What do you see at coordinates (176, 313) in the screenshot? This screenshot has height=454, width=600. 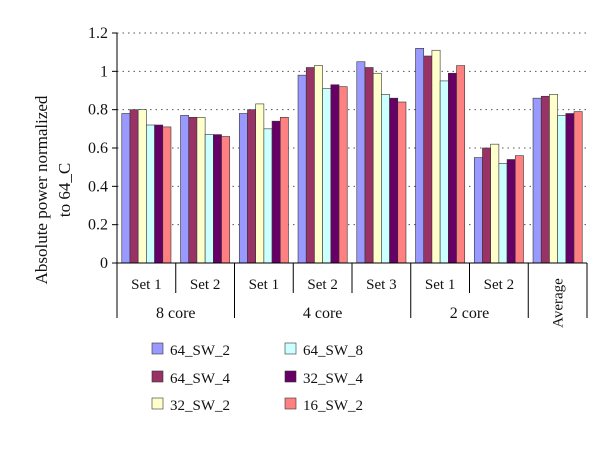 I see `group-label: 8 core` at bounding box center [176, 313].